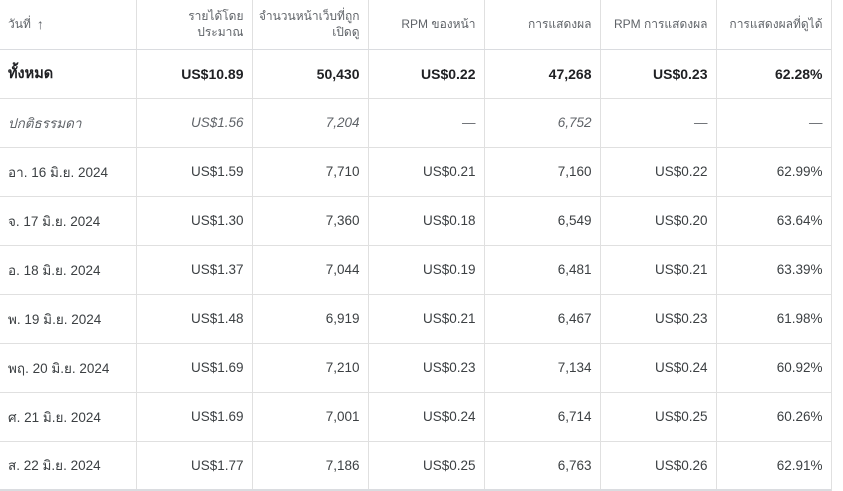  What do you see at coordinates (542, 221) in the screenshot?
I see `cell-impressions: 6,549` at bounding box center [542, 221].